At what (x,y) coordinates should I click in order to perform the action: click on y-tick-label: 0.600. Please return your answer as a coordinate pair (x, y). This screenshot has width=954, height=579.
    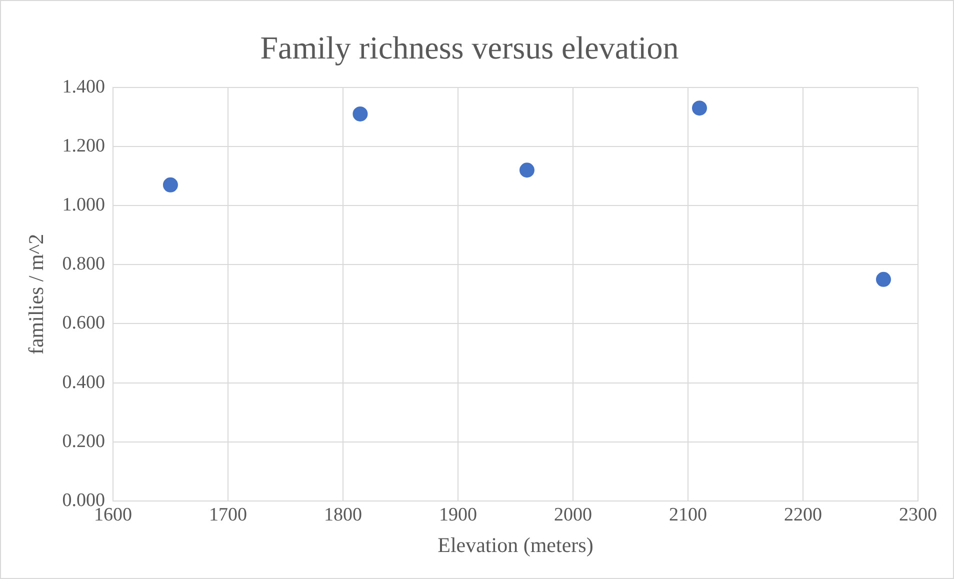
    Looking at the image, I should click on (83, 323).